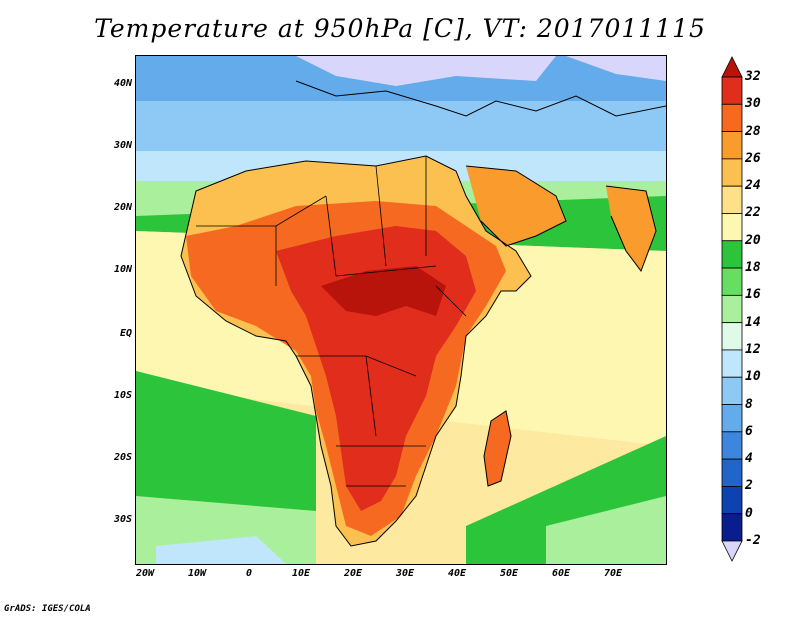 The image size is (800, 618). I want to click on lon-label-10e: 10E, so click(301, 573).